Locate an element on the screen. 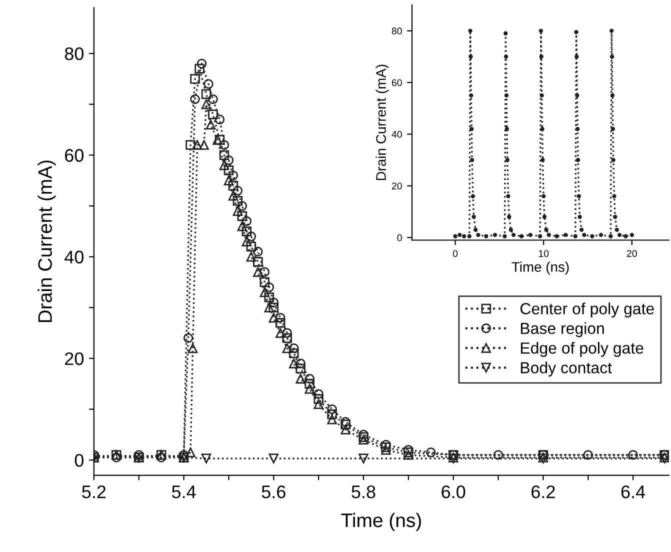  x-tick-label: 6.0 is located at coordinates (454, 491).